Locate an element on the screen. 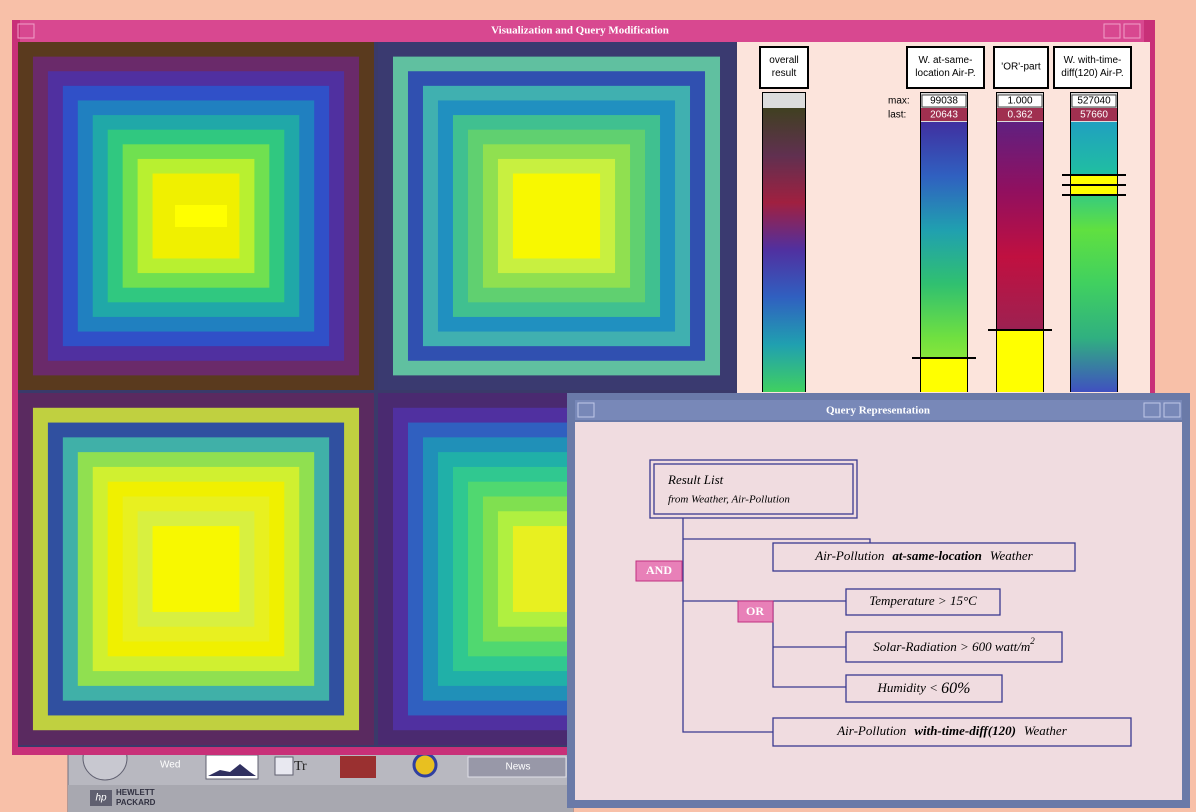 The height and width of the screenshot is (812, 1196). branch is located at coordinates (777, 540).